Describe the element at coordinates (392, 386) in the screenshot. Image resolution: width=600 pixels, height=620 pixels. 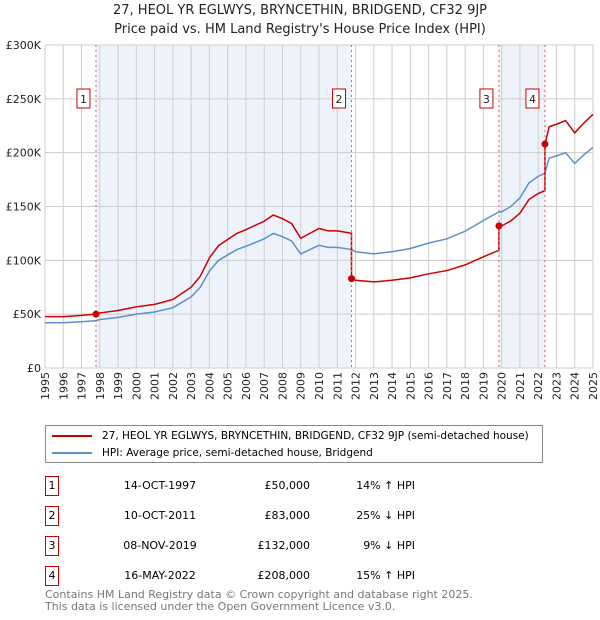
I see `x-tick-label: 2014` at that location.